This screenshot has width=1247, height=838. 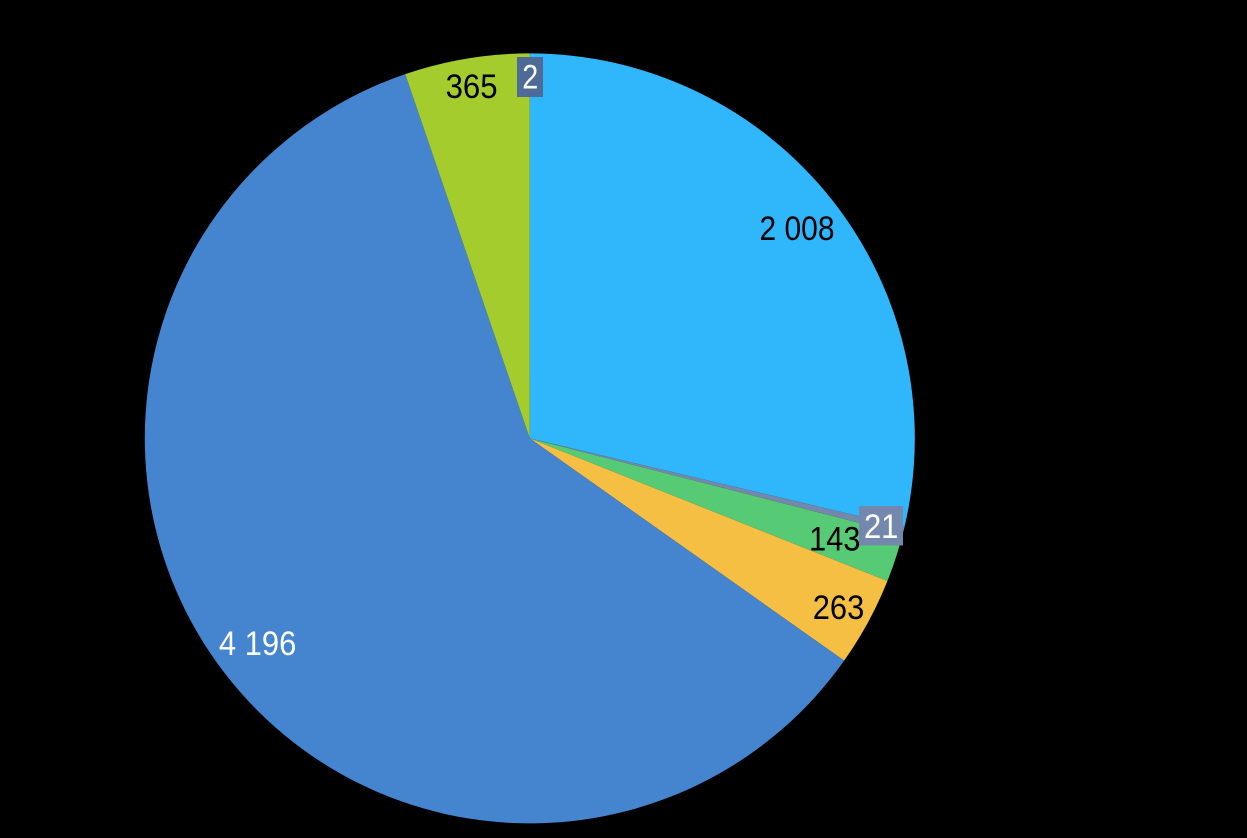 I want to click on svg-text: 263, so click(x=839, y=608).